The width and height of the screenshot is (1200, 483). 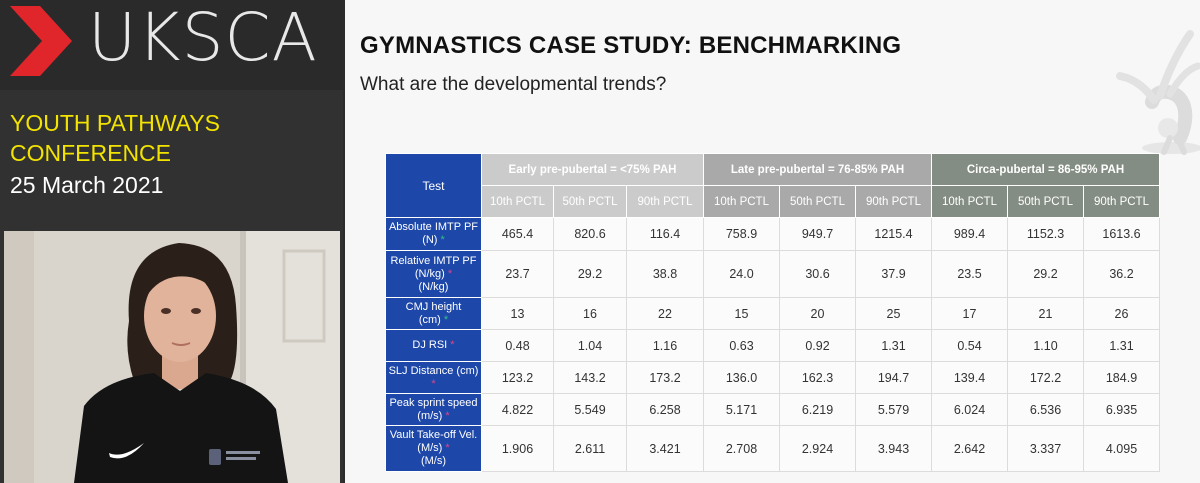 I want to click on table-cell: 6.219, so click(x=817, y=409).